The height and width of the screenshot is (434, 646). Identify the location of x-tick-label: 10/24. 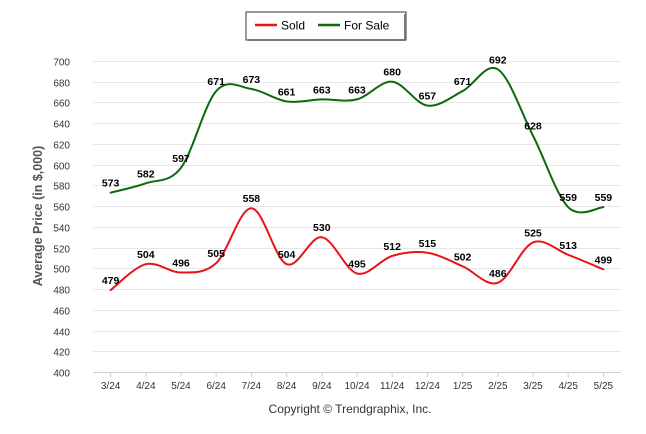
(356, 386).